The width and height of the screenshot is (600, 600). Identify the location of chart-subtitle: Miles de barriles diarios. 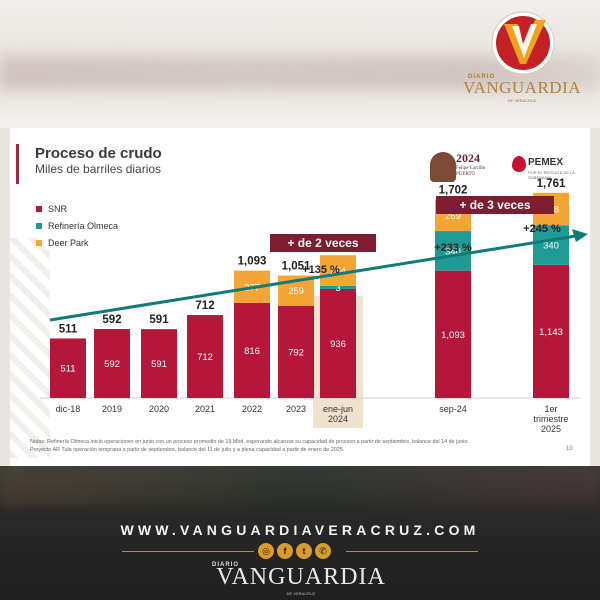
(98, 169).